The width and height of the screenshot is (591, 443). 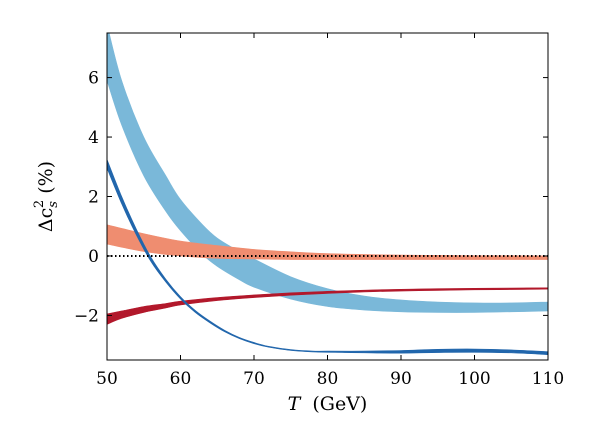 What do you see at coordinates (328, 379) in the screenshot?
I see `x-tick-label: 80` at bounding box center [328, 379].